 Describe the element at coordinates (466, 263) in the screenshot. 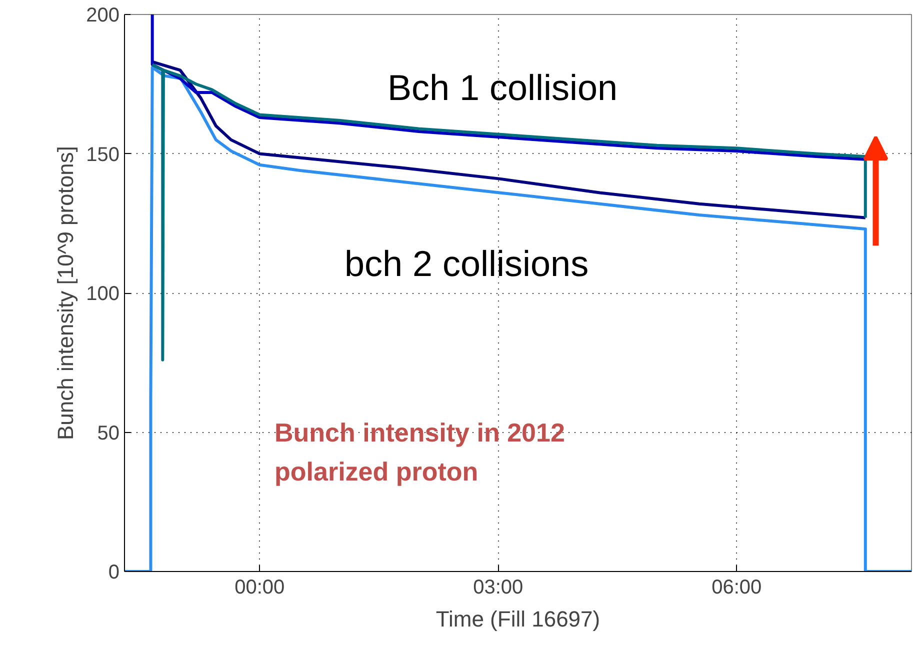

I see `annotation: bch 2 collisions` at that location.